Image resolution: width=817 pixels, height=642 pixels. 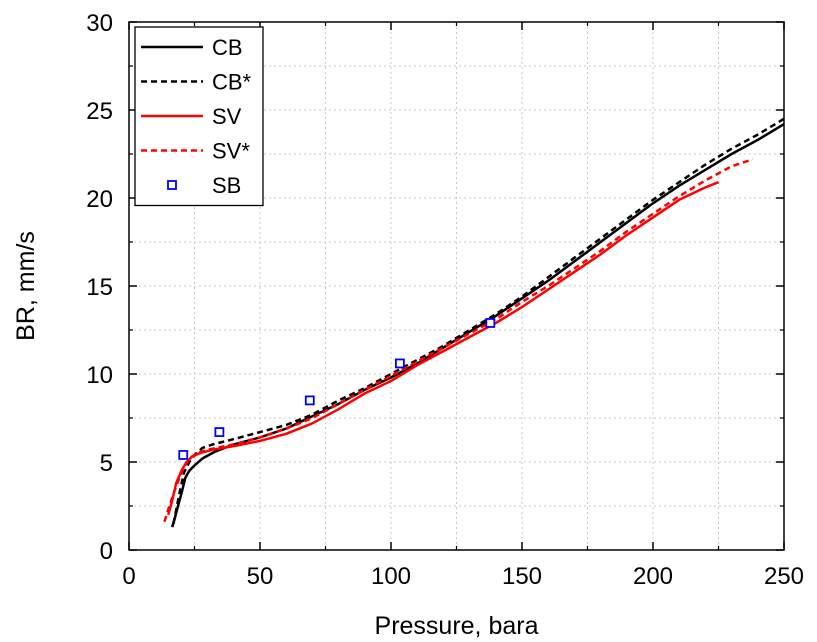 What do you see at coordinates (199, 116) in the screenshot?
I see `legend: CB CB* SV SV* SB` at bounding box center [199, 116].